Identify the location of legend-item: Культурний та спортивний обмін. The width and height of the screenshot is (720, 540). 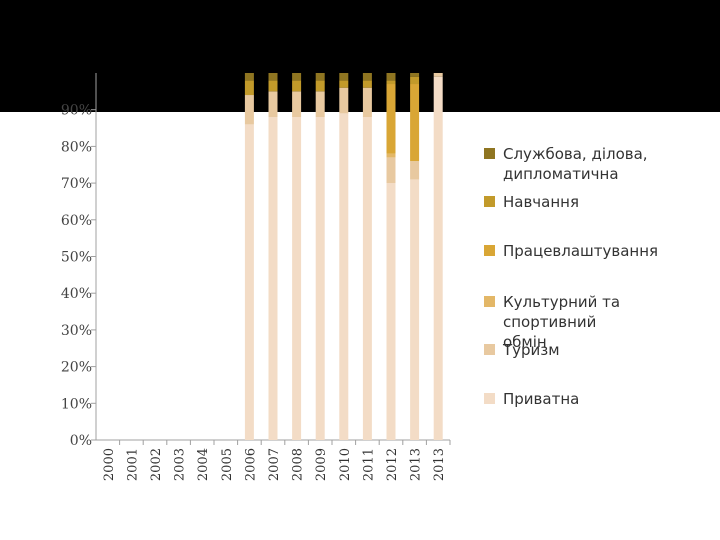
(563, 322).